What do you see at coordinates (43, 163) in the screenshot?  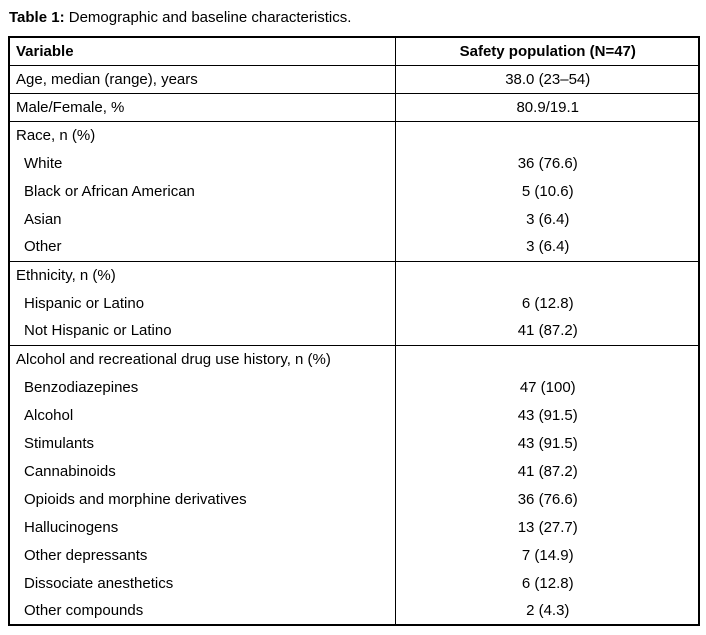 I see `variable-cell: White` at bounding box center [43, 163].